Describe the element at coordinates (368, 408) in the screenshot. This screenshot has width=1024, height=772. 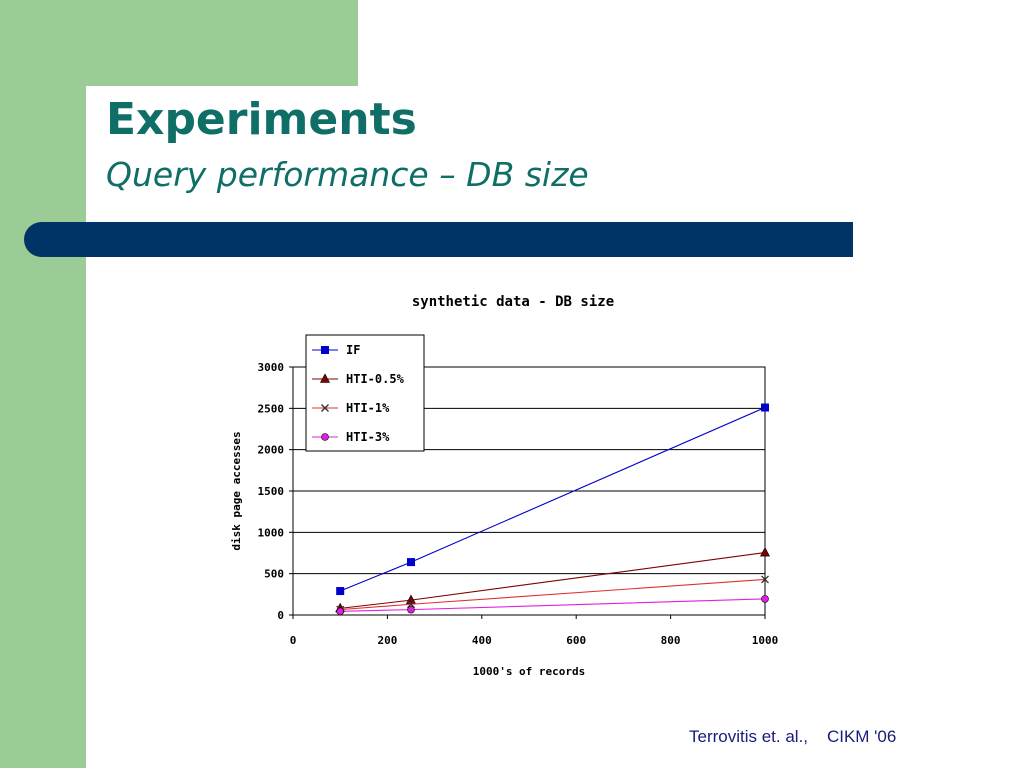
I see `legend-label-2: HTI-1%` at that location.